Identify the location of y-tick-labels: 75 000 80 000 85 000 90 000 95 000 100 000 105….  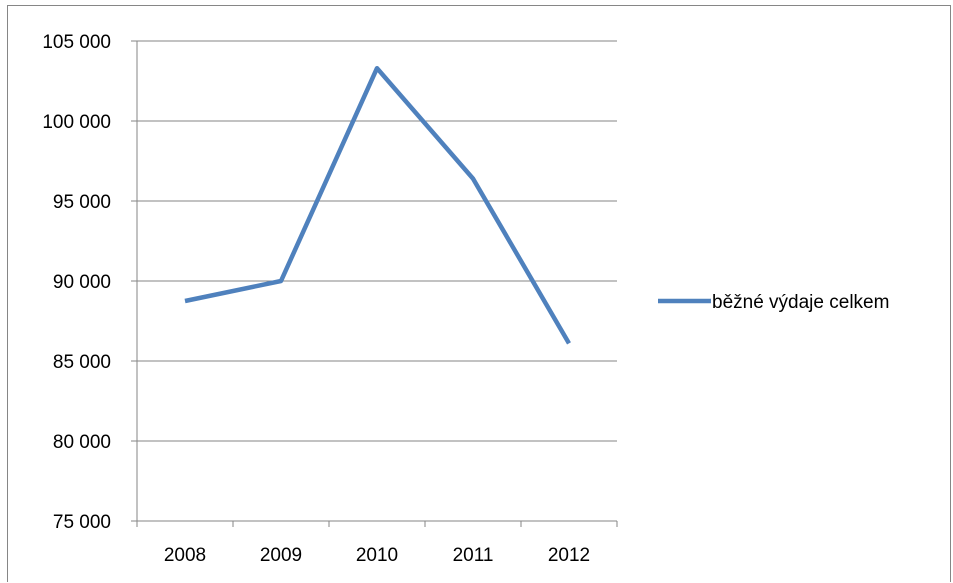
(76, 282).